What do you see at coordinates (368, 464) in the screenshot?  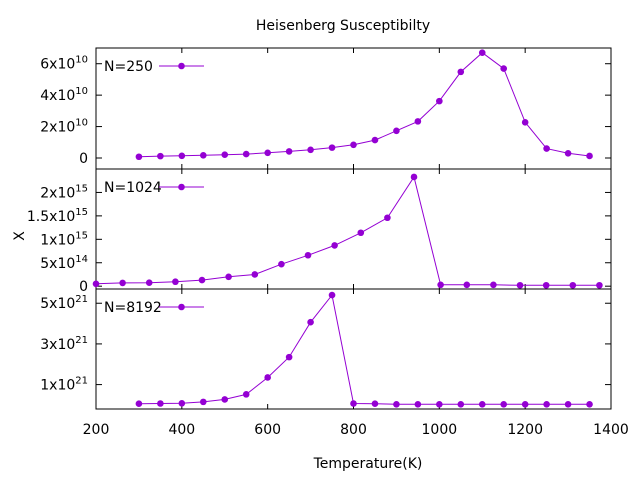 I see `x-axis-label: Temperature(K)` at bounding box center [368, 464].